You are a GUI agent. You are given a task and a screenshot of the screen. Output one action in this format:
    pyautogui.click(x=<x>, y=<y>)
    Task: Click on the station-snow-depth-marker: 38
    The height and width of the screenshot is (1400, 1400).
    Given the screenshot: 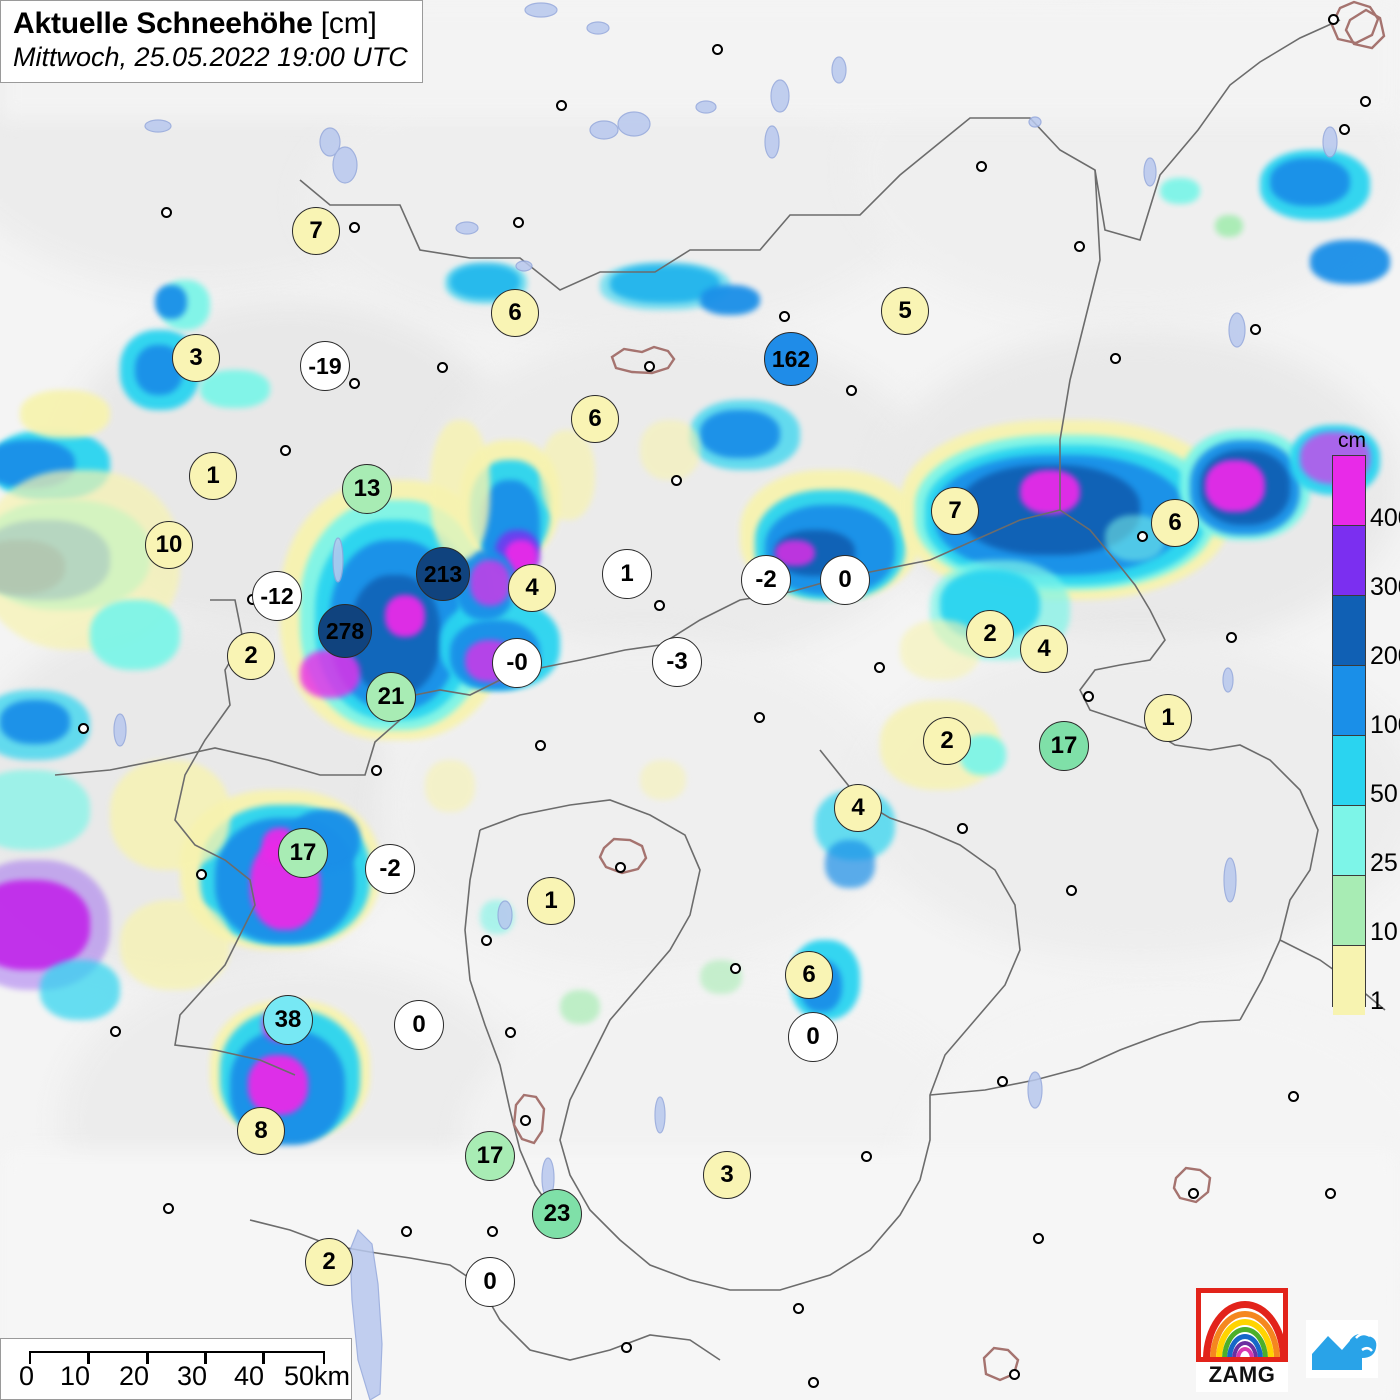 What is the action you would take?
    pyautogui.click(x=288, y=1020)
    